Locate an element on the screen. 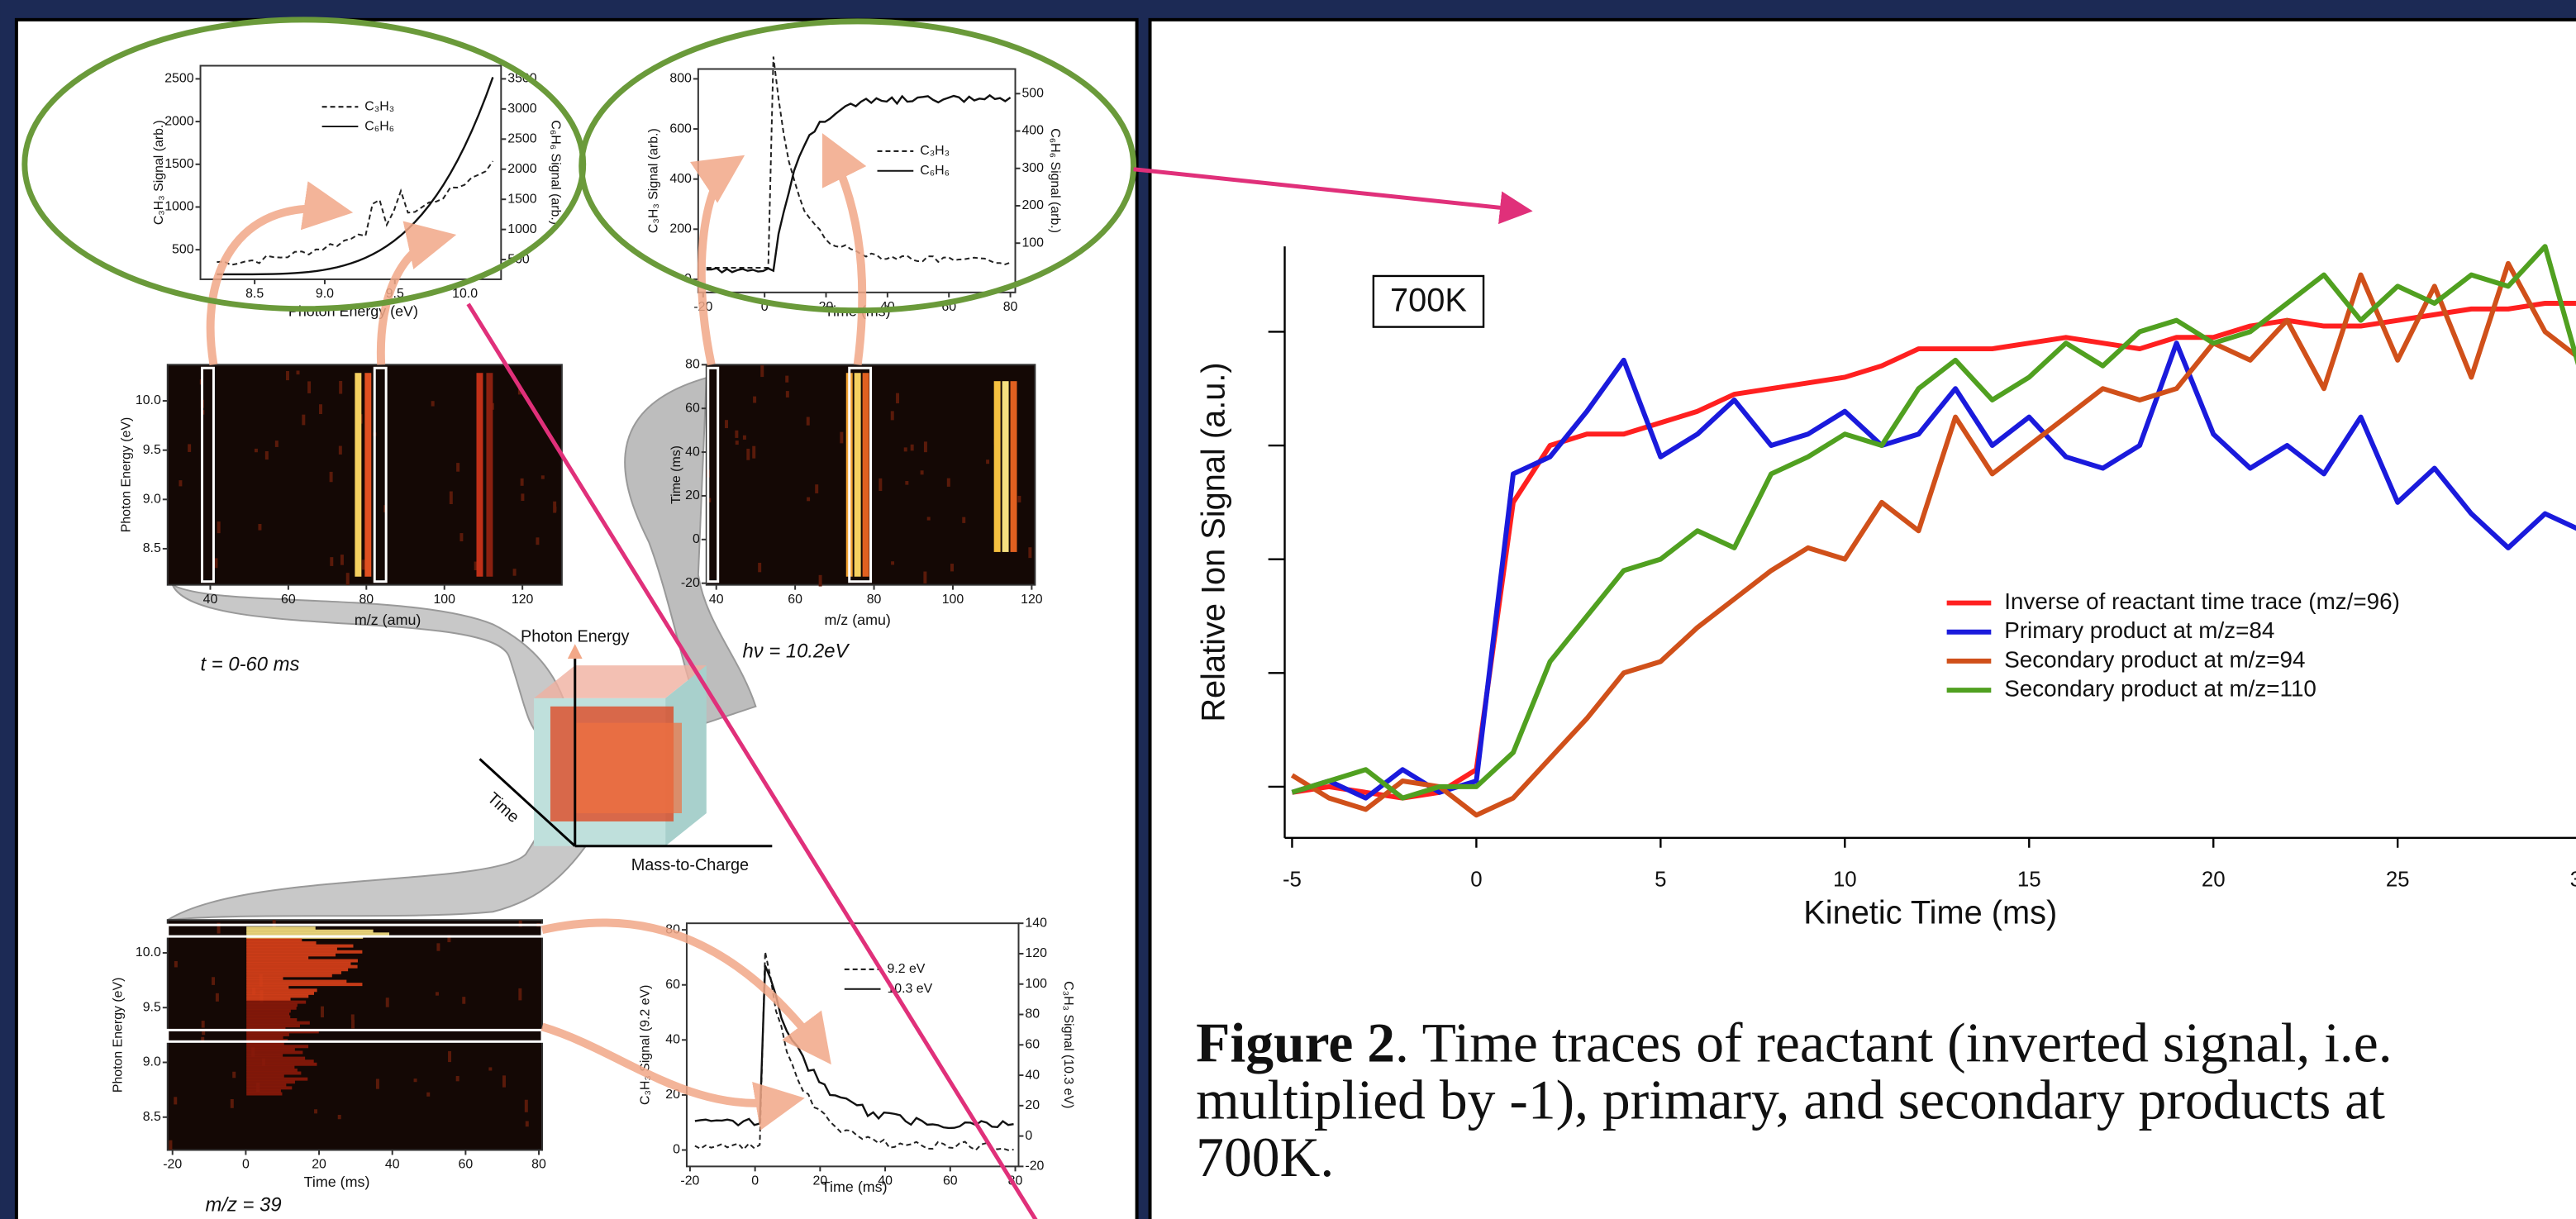  panel-y2-tick-label: 140 is located at coordinates (1036, 923).